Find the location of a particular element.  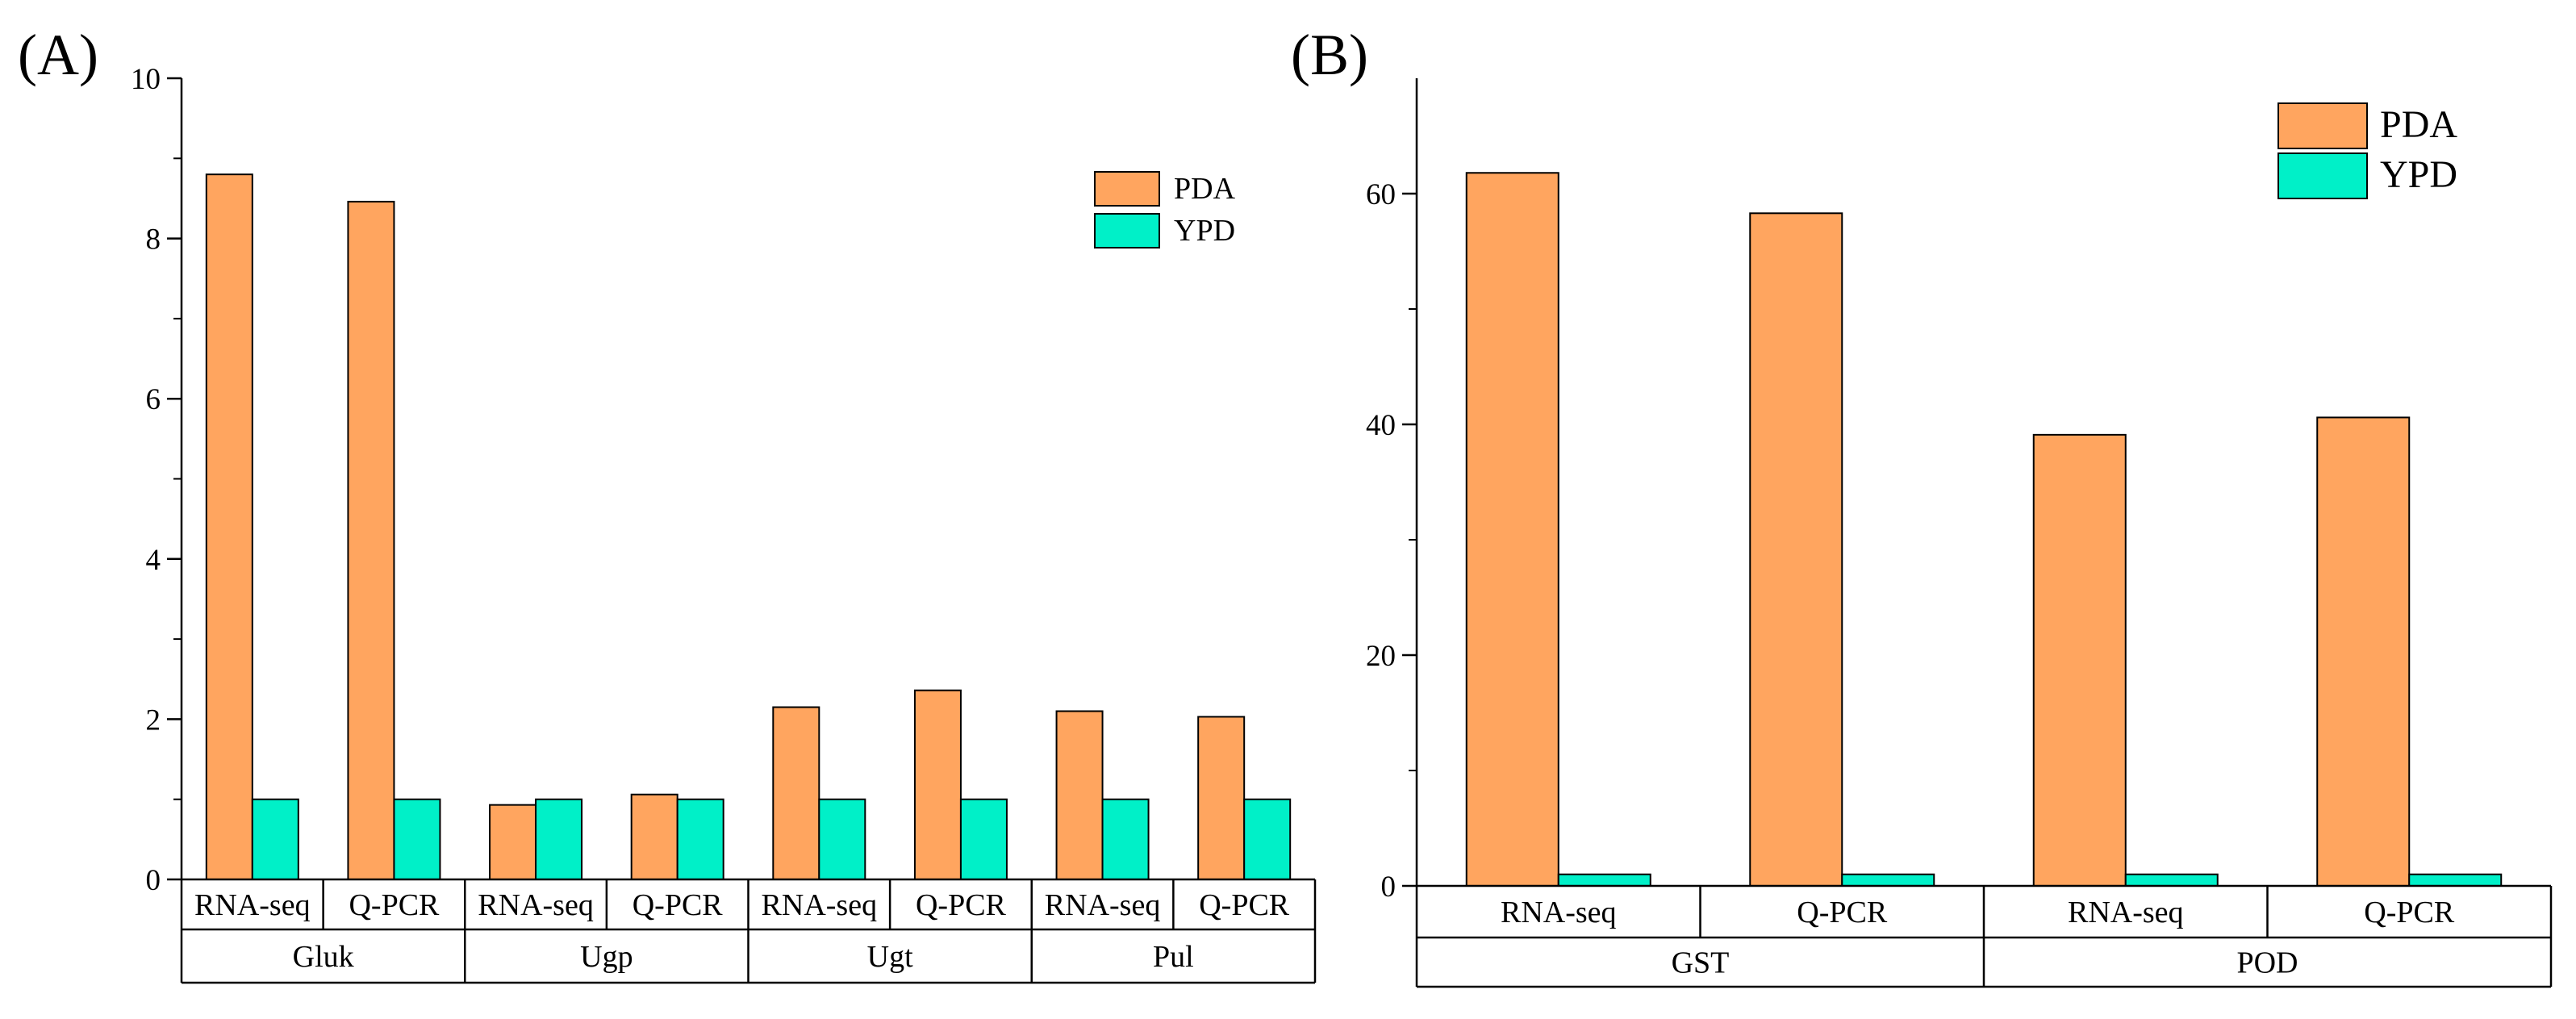

panel-a-legend: PDA YPD is located at coordinates (1165, 209).